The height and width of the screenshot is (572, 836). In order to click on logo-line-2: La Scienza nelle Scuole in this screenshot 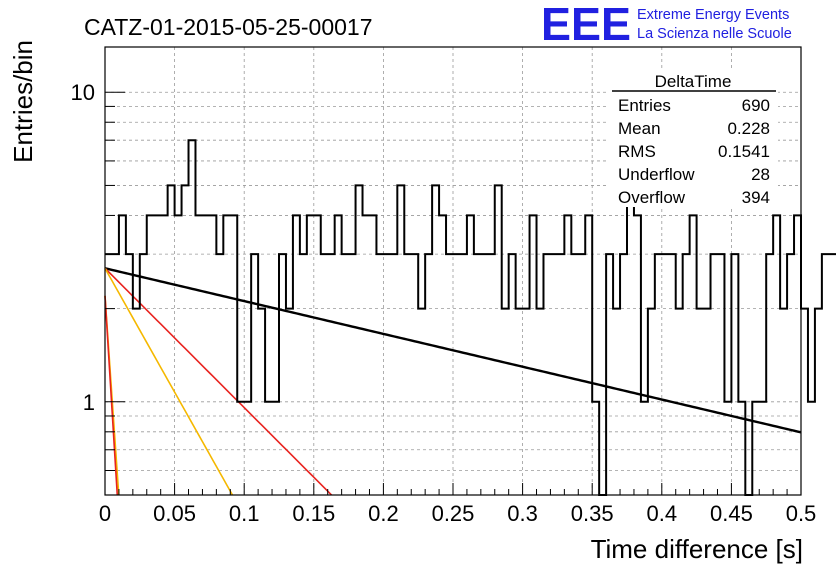, I will do `click(714, 34)`.